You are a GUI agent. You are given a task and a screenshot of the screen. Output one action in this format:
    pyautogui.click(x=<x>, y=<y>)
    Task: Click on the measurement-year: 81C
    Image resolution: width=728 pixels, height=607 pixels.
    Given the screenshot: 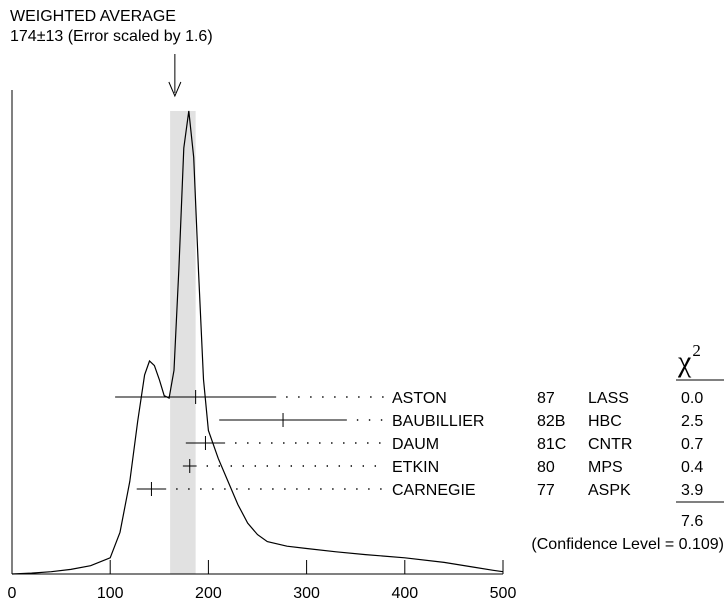 What is the action you would take?
    pyautogui.click(x=551, y=444)
    